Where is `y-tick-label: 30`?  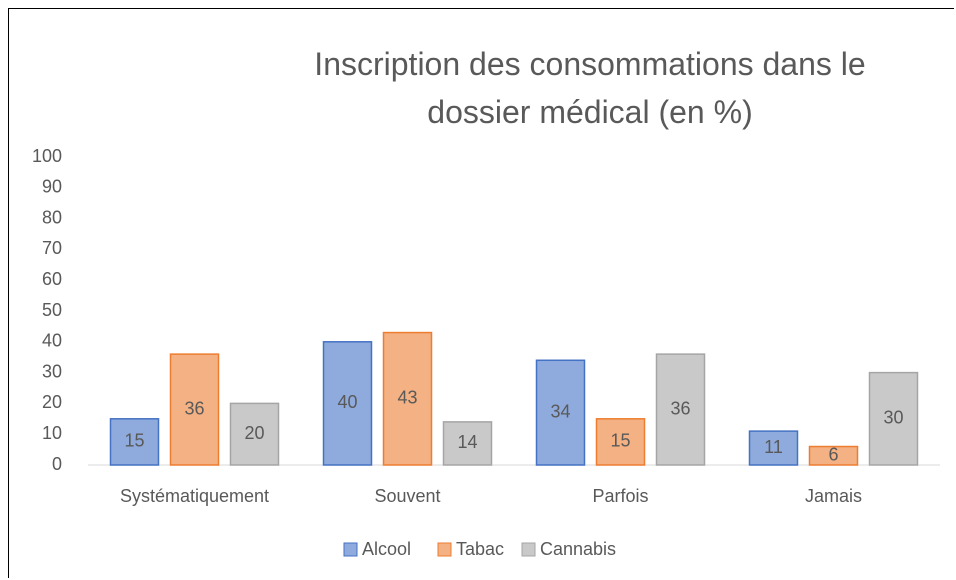 y-tick-label: 30 is located at coordinates (52, 371).